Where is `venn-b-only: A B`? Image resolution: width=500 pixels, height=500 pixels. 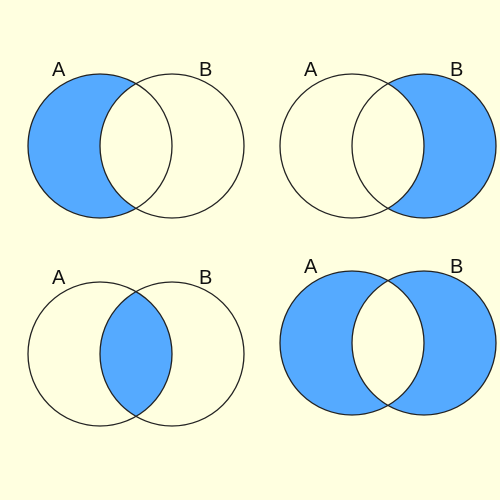 venn-b-only: A B is located at coordinates (388, 139).